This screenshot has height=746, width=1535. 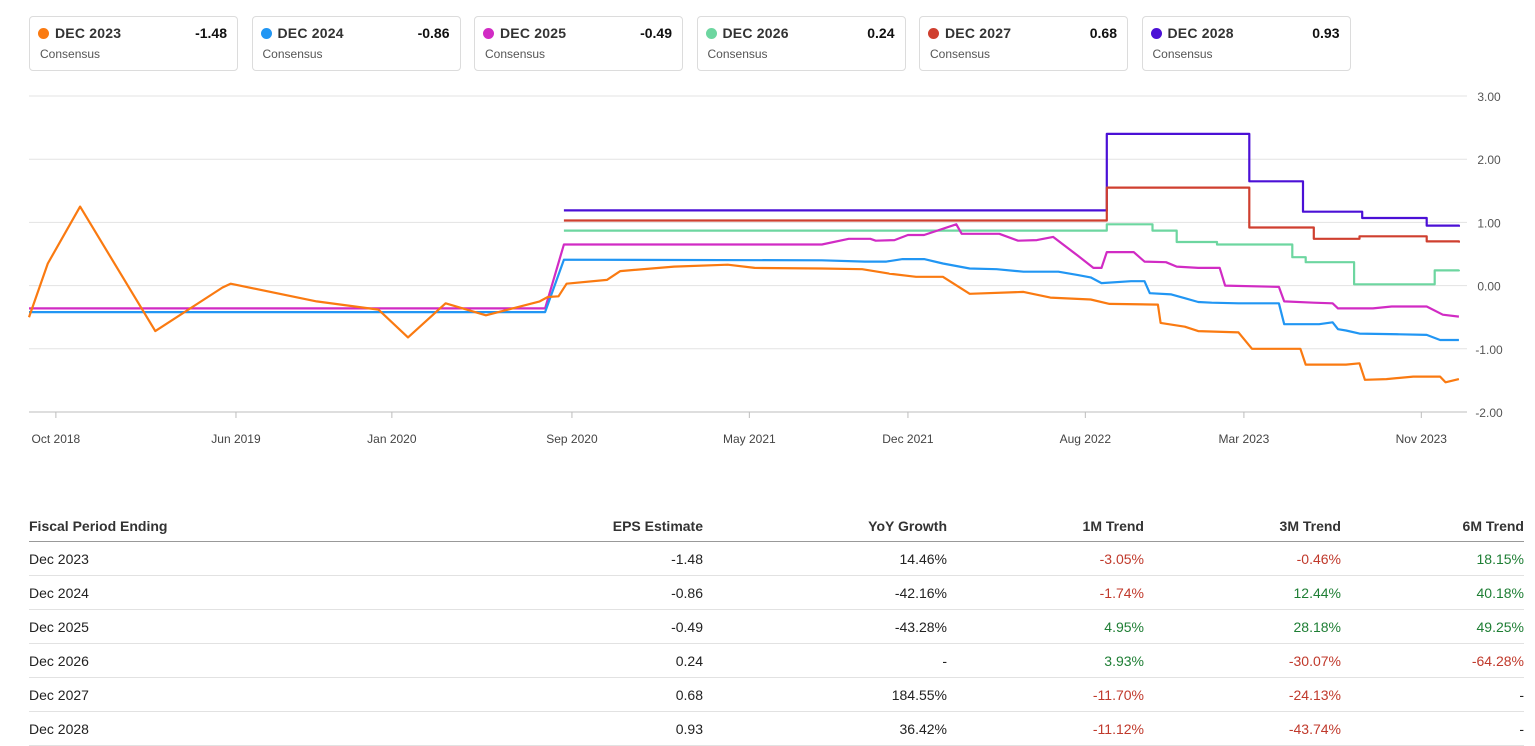 What do you see at coordinates (88, 33) in the screenshot?
I see `legend-series-name: DEC 2023` at bounding box center [88, 33].